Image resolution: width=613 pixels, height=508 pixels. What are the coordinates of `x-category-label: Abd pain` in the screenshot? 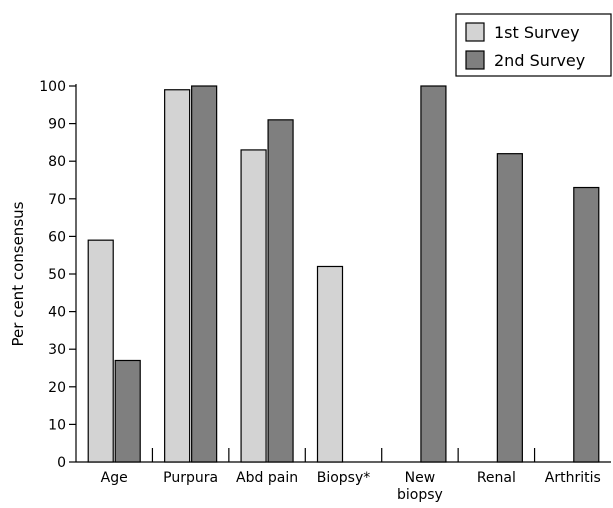 It's located at (267, 478).